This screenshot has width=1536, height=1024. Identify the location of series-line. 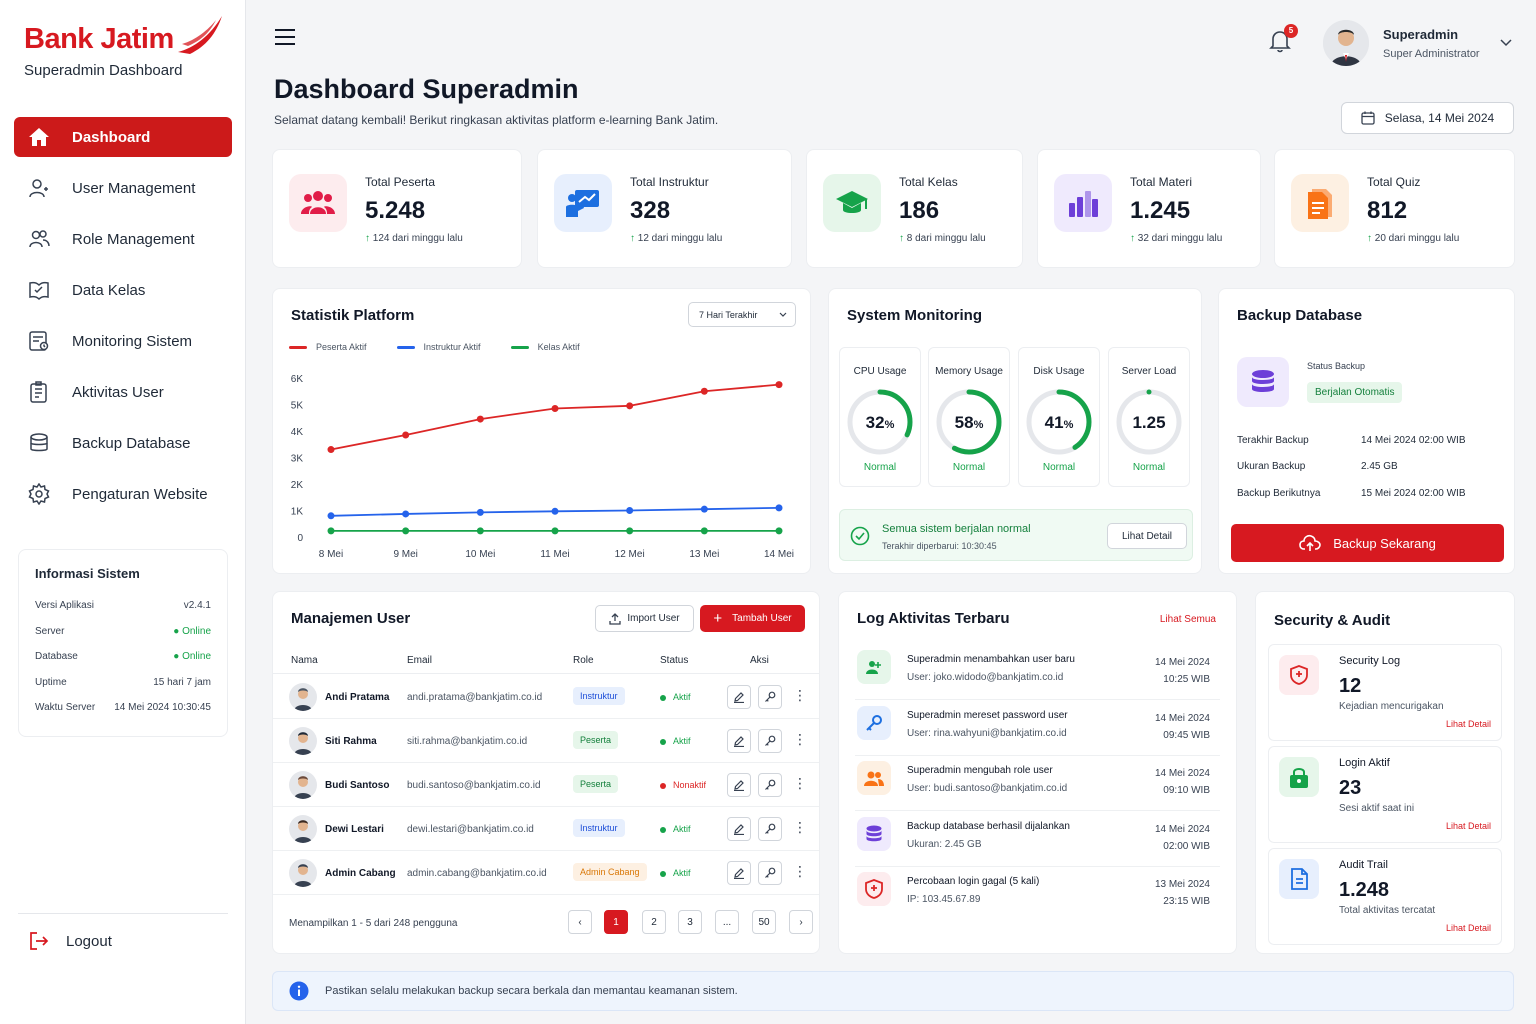
(555, 417).